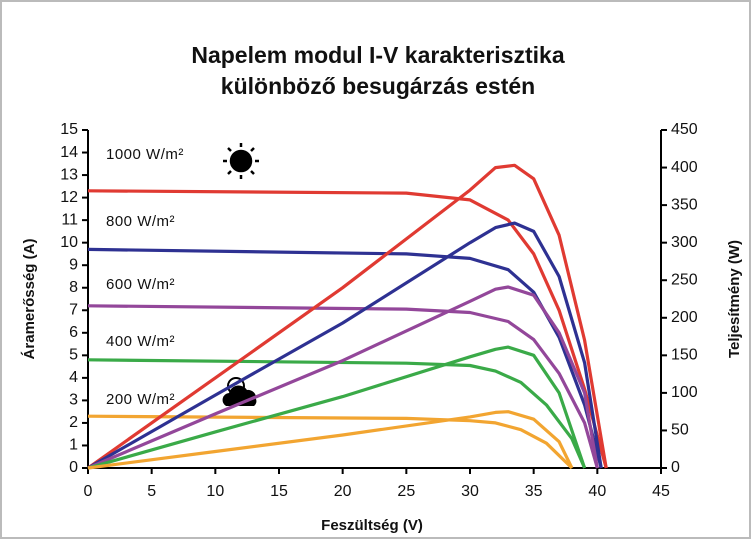 The image size is (751, 539). What do you see at coordinates (29, 299) in the screenshot?
I see `y-axis-label: Áramerősség (A)` at bounding box center [29, 299].